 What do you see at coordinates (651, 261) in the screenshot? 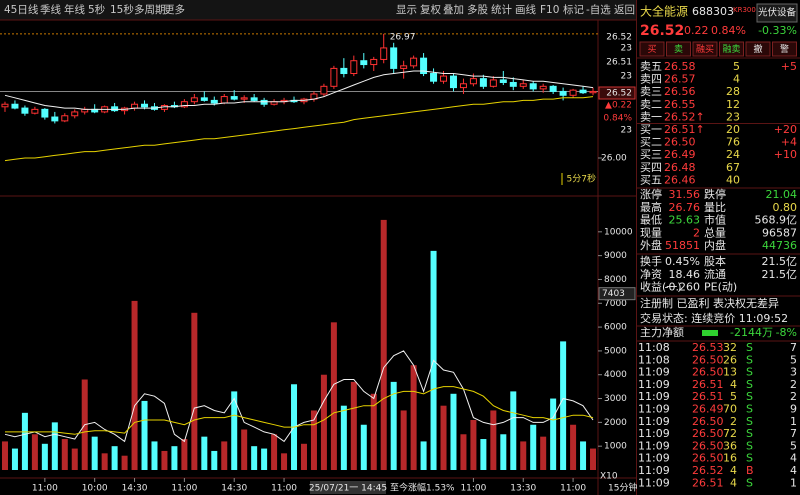
I see `stat-label: 换手` at bounding box center [651, 261].